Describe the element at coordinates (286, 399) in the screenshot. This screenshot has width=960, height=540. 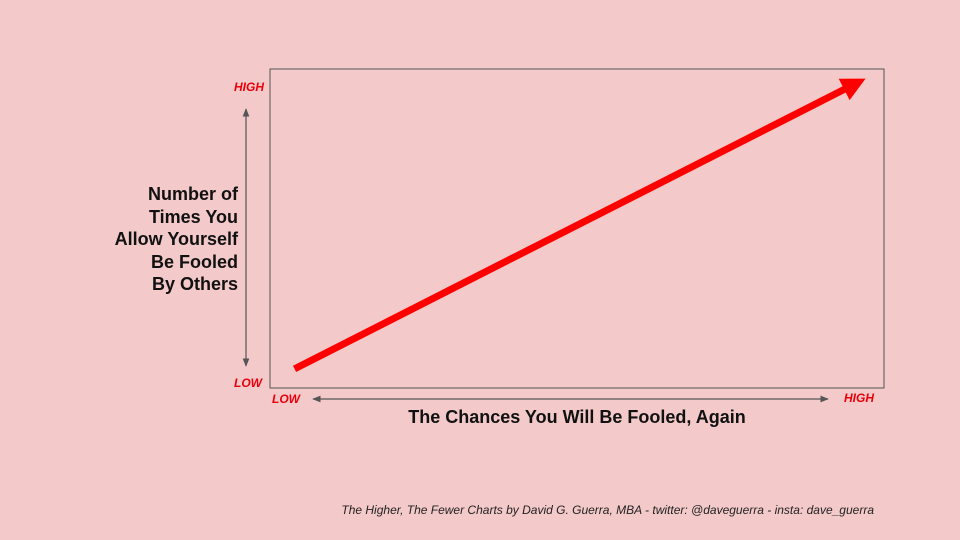
I see `x-tick-low: LOW` at that location.